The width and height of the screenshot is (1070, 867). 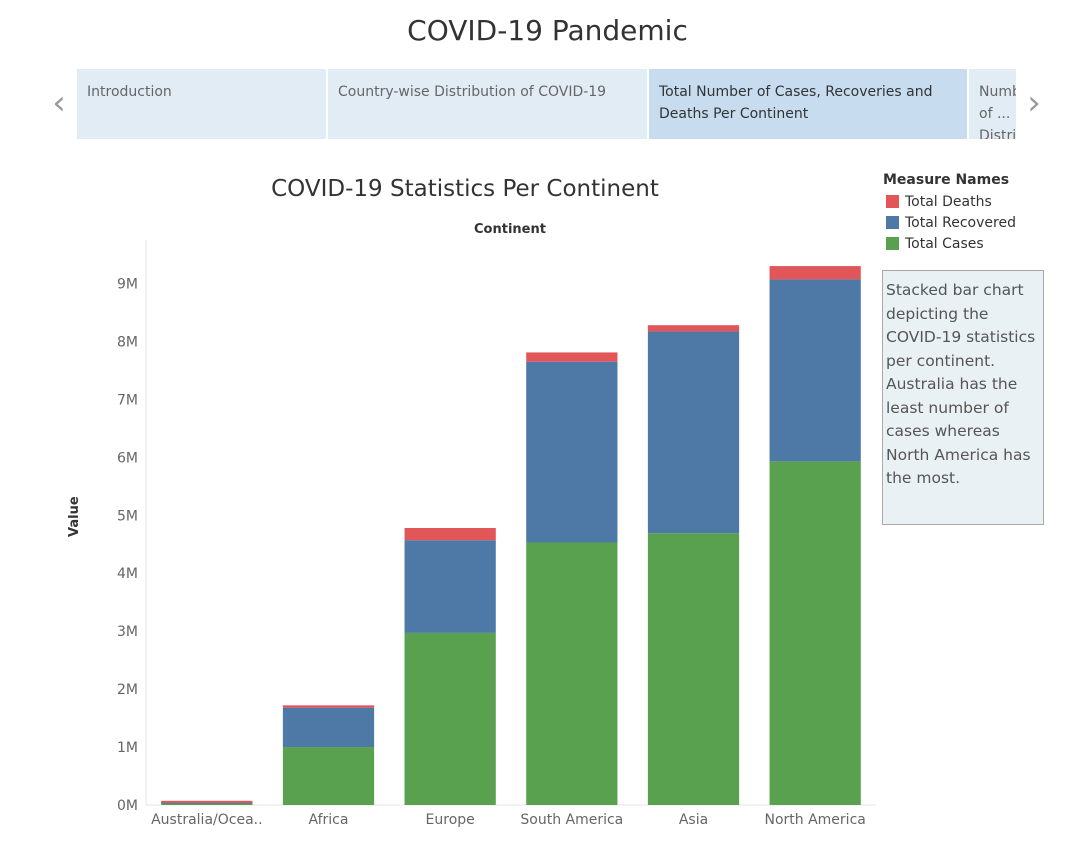 What do you see at coordinates (127, 458) in the screenshot?
I see `y-tick-label: 6M` at bounding box center [127, 458].